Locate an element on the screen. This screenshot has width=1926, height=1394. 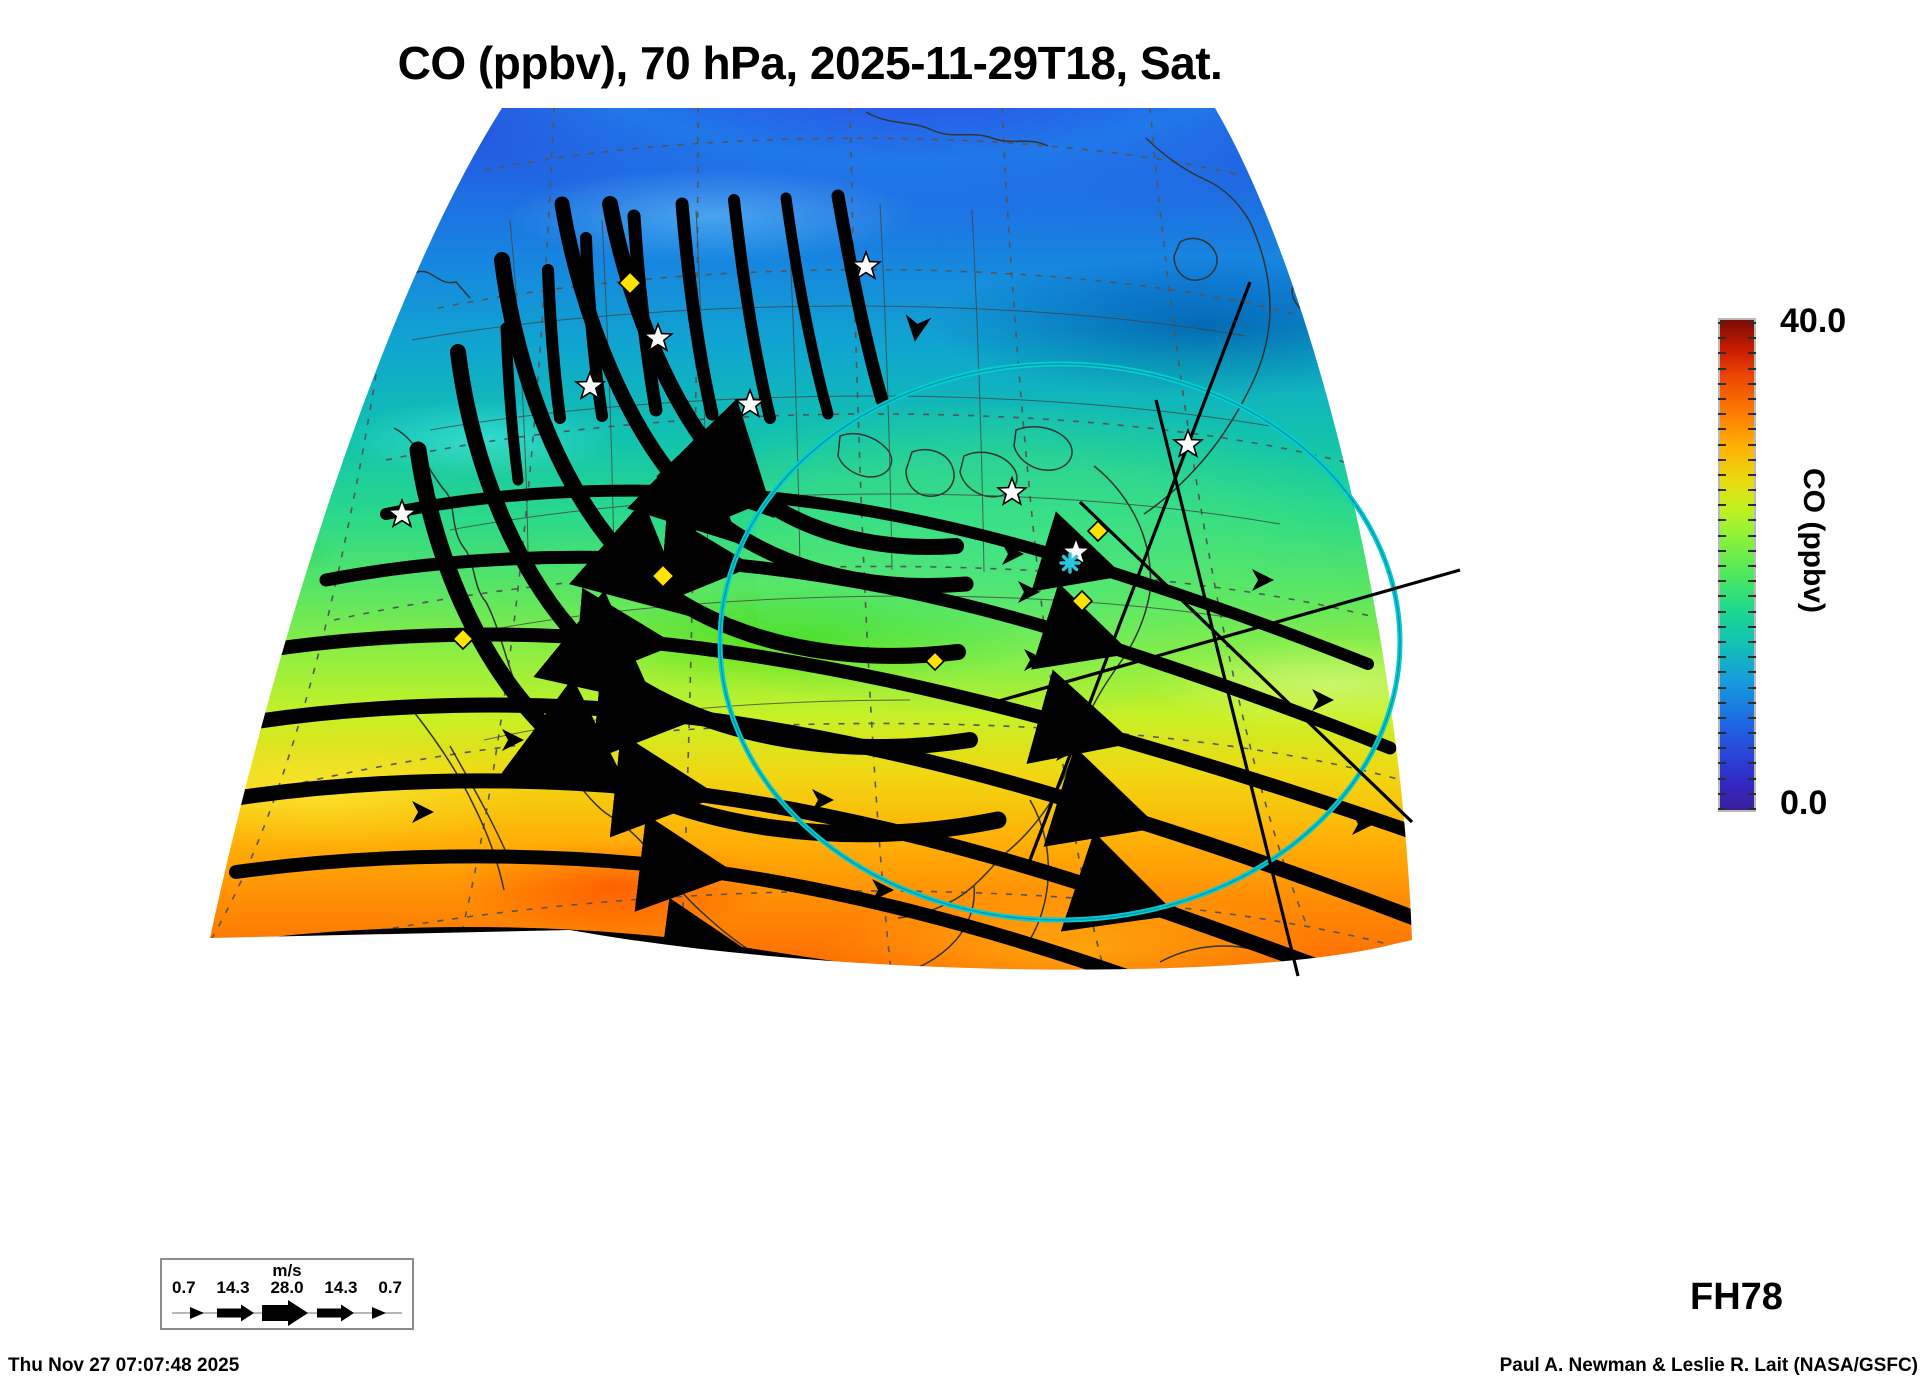
wind-scale-value: 28.0 is located at coordinates (287, 1287).